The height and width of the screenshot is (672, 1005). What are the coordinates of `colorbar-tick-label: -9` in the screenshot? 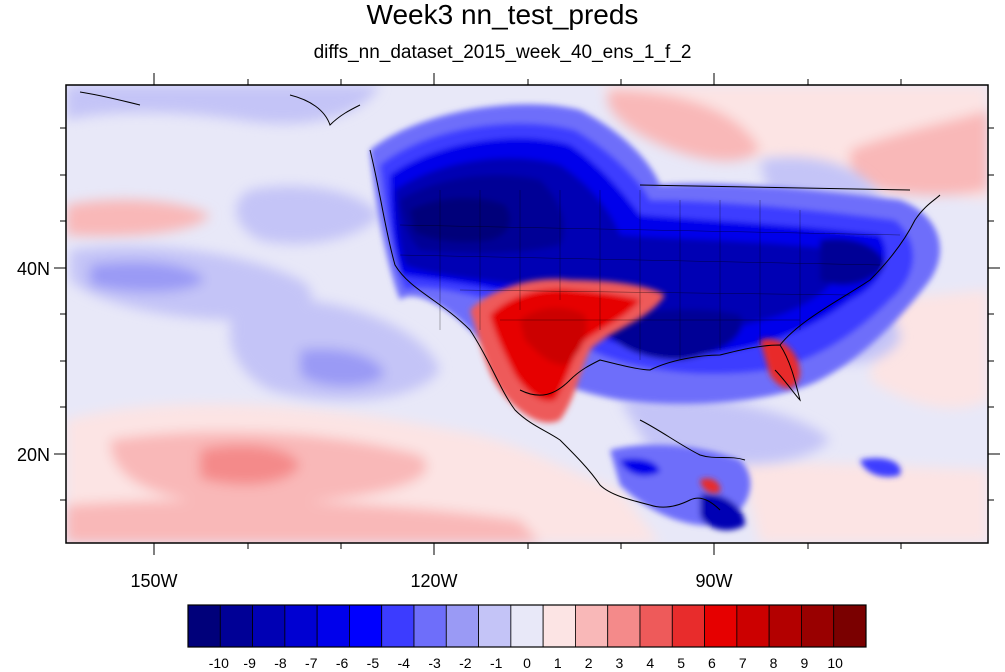 It's located at (249, 663).